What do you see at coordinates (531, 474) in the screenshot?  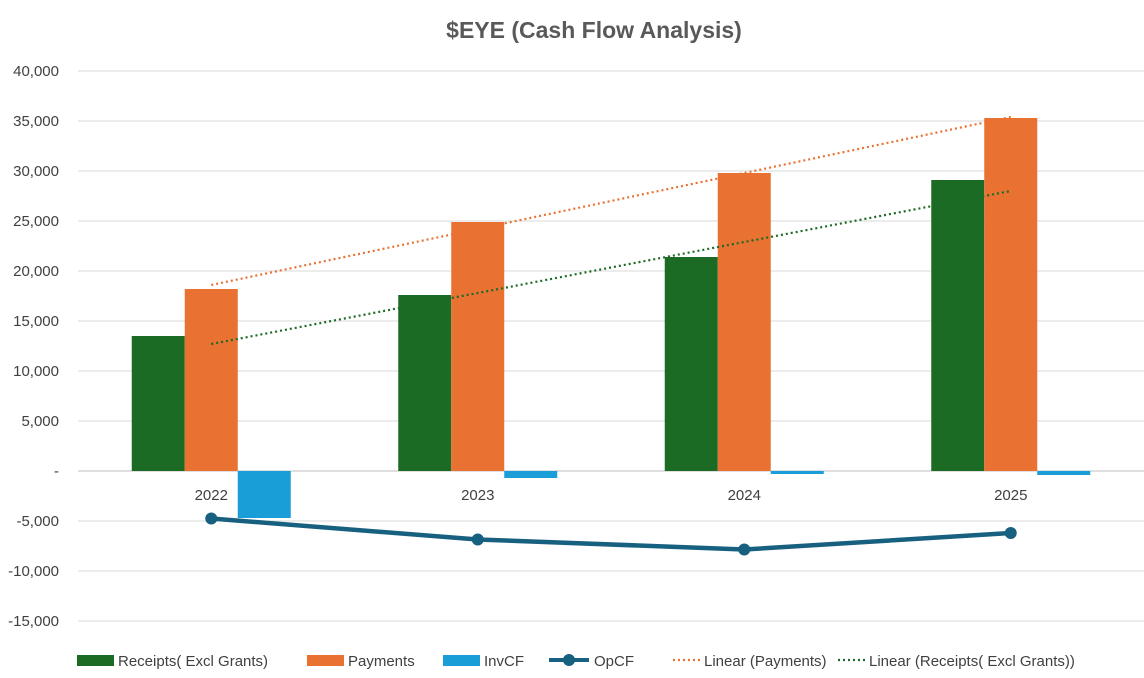 I see `bar-invcf-2023` at bounding box center [531, 474].